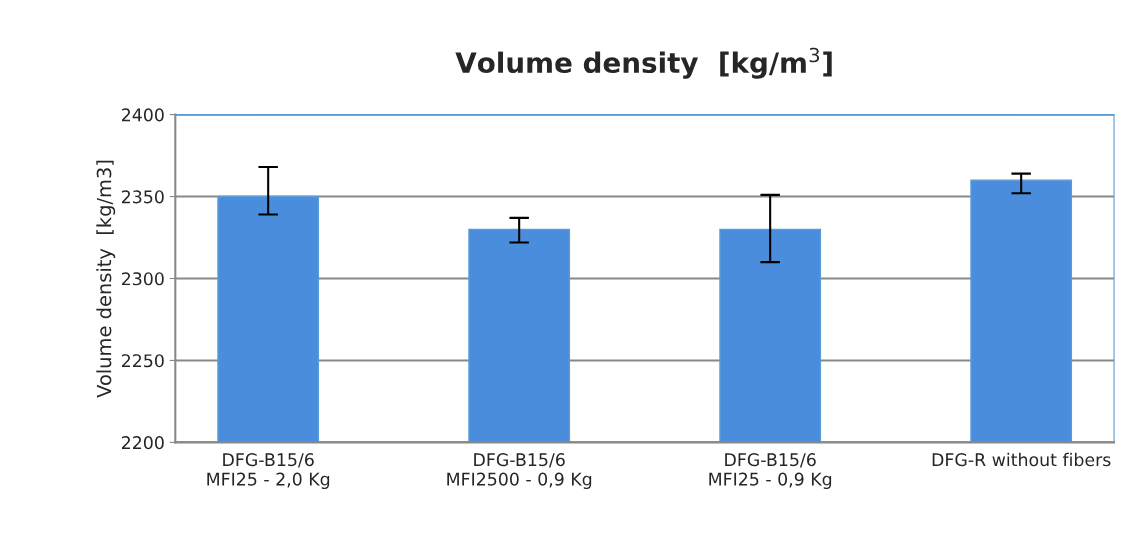 The image size is (1131, 533). What do you see at coordinates (519, 471) in the screenshot?
I see `x-tick-label: DFG-B15/6 MFI2500 - 0,9 Kg` at bounding box center [519, 471].